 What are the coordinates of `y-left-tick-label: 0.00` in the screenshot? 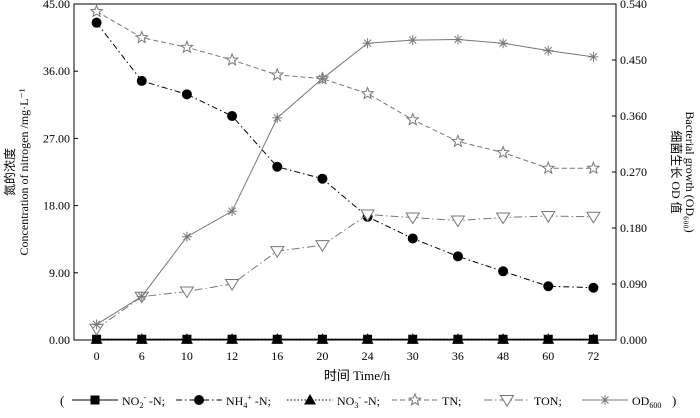 It's located at (59, 340).